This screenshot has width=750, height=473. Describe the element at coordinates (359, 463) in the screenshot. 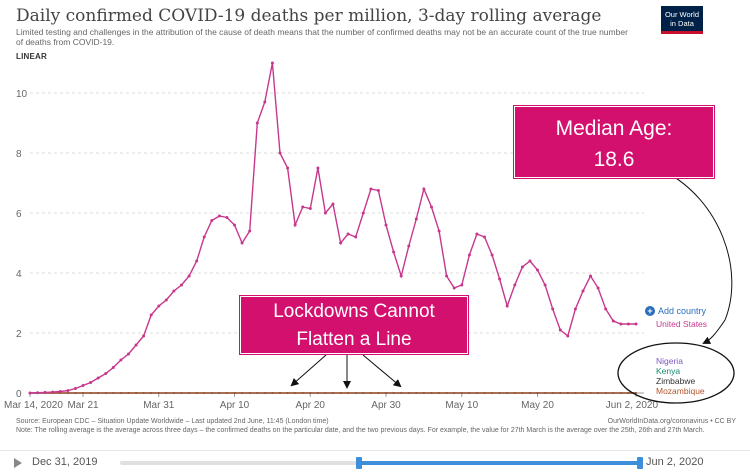

I see `timeline-start-handle` at that location.